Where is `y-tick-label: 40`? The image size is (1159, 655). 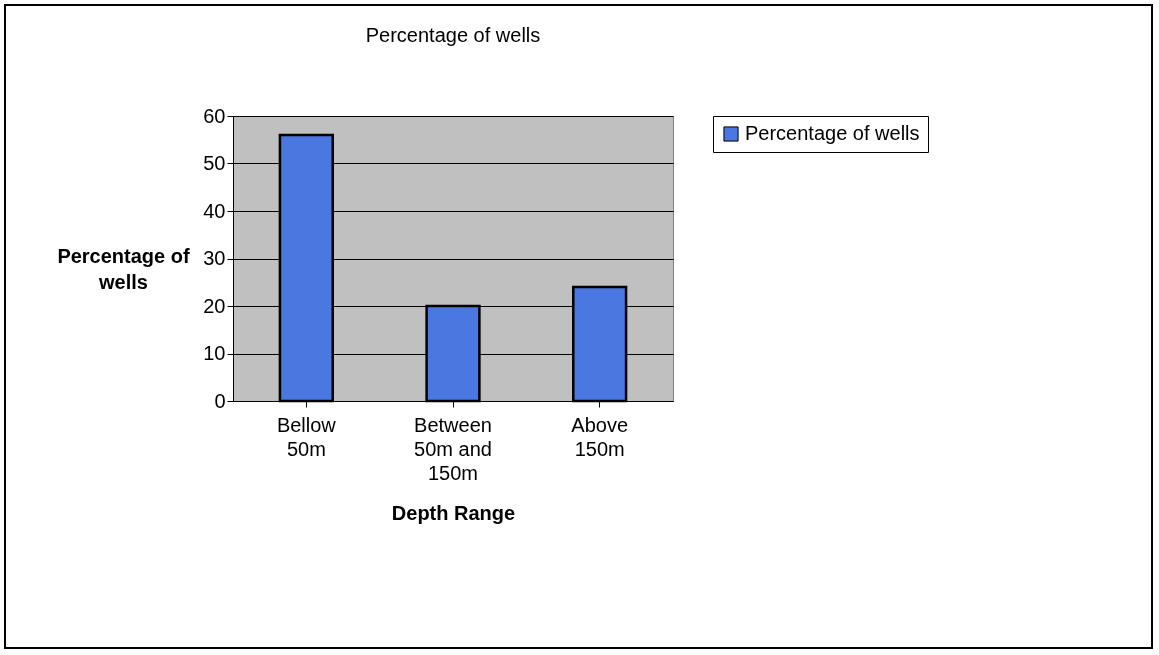
y-tick-label: 40 is located at coordinates (214, 210).